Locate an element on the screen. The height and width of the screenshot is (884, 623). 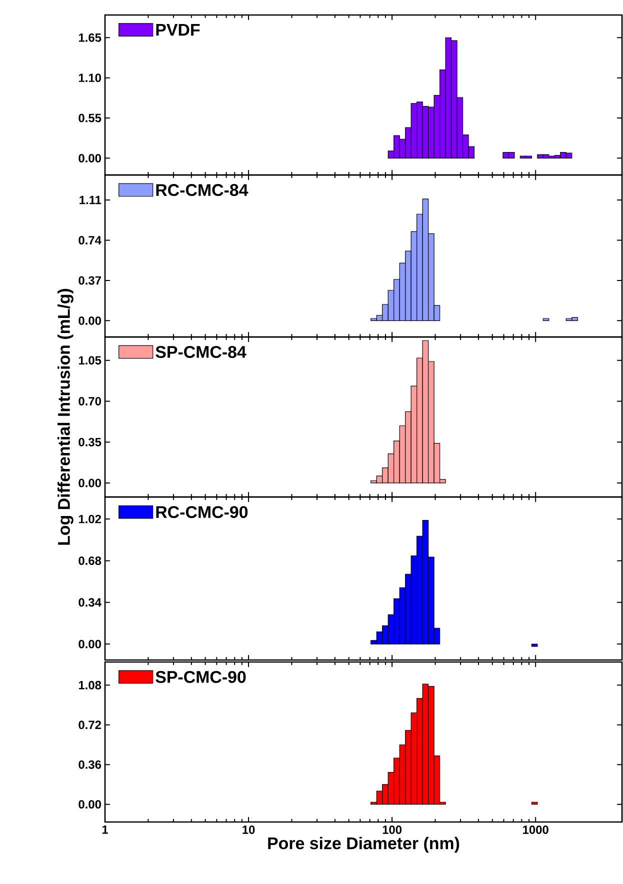
y-tick-label: 1.05 is located at coordinates (90, 360).